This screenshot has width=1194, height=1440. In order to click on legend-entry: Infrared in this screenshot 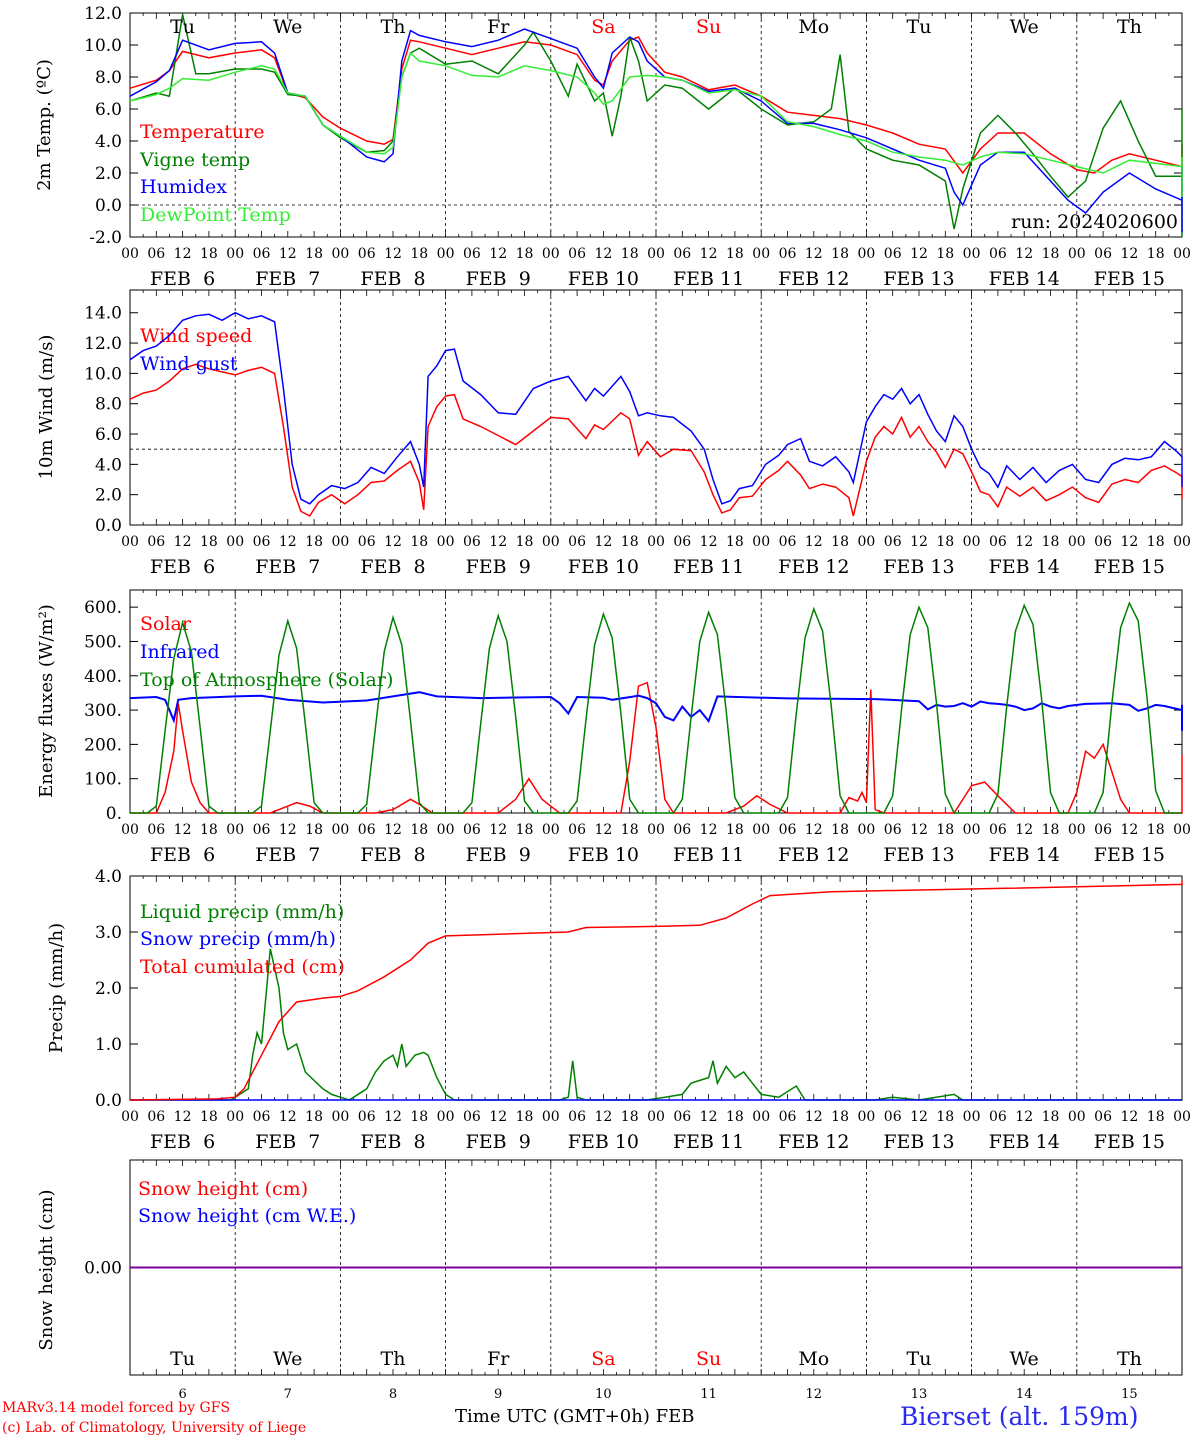, I will do `click(180, 652)`.